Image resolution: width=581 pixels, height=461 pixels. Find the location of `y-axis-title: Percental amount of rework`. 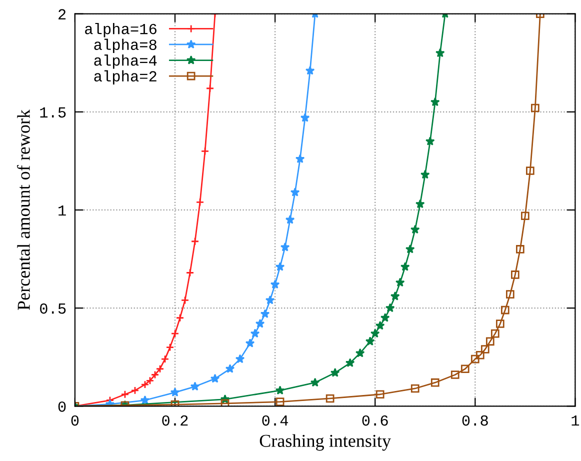

y-axis-title: Percental amount of rework is located at coordinates (23, 209).